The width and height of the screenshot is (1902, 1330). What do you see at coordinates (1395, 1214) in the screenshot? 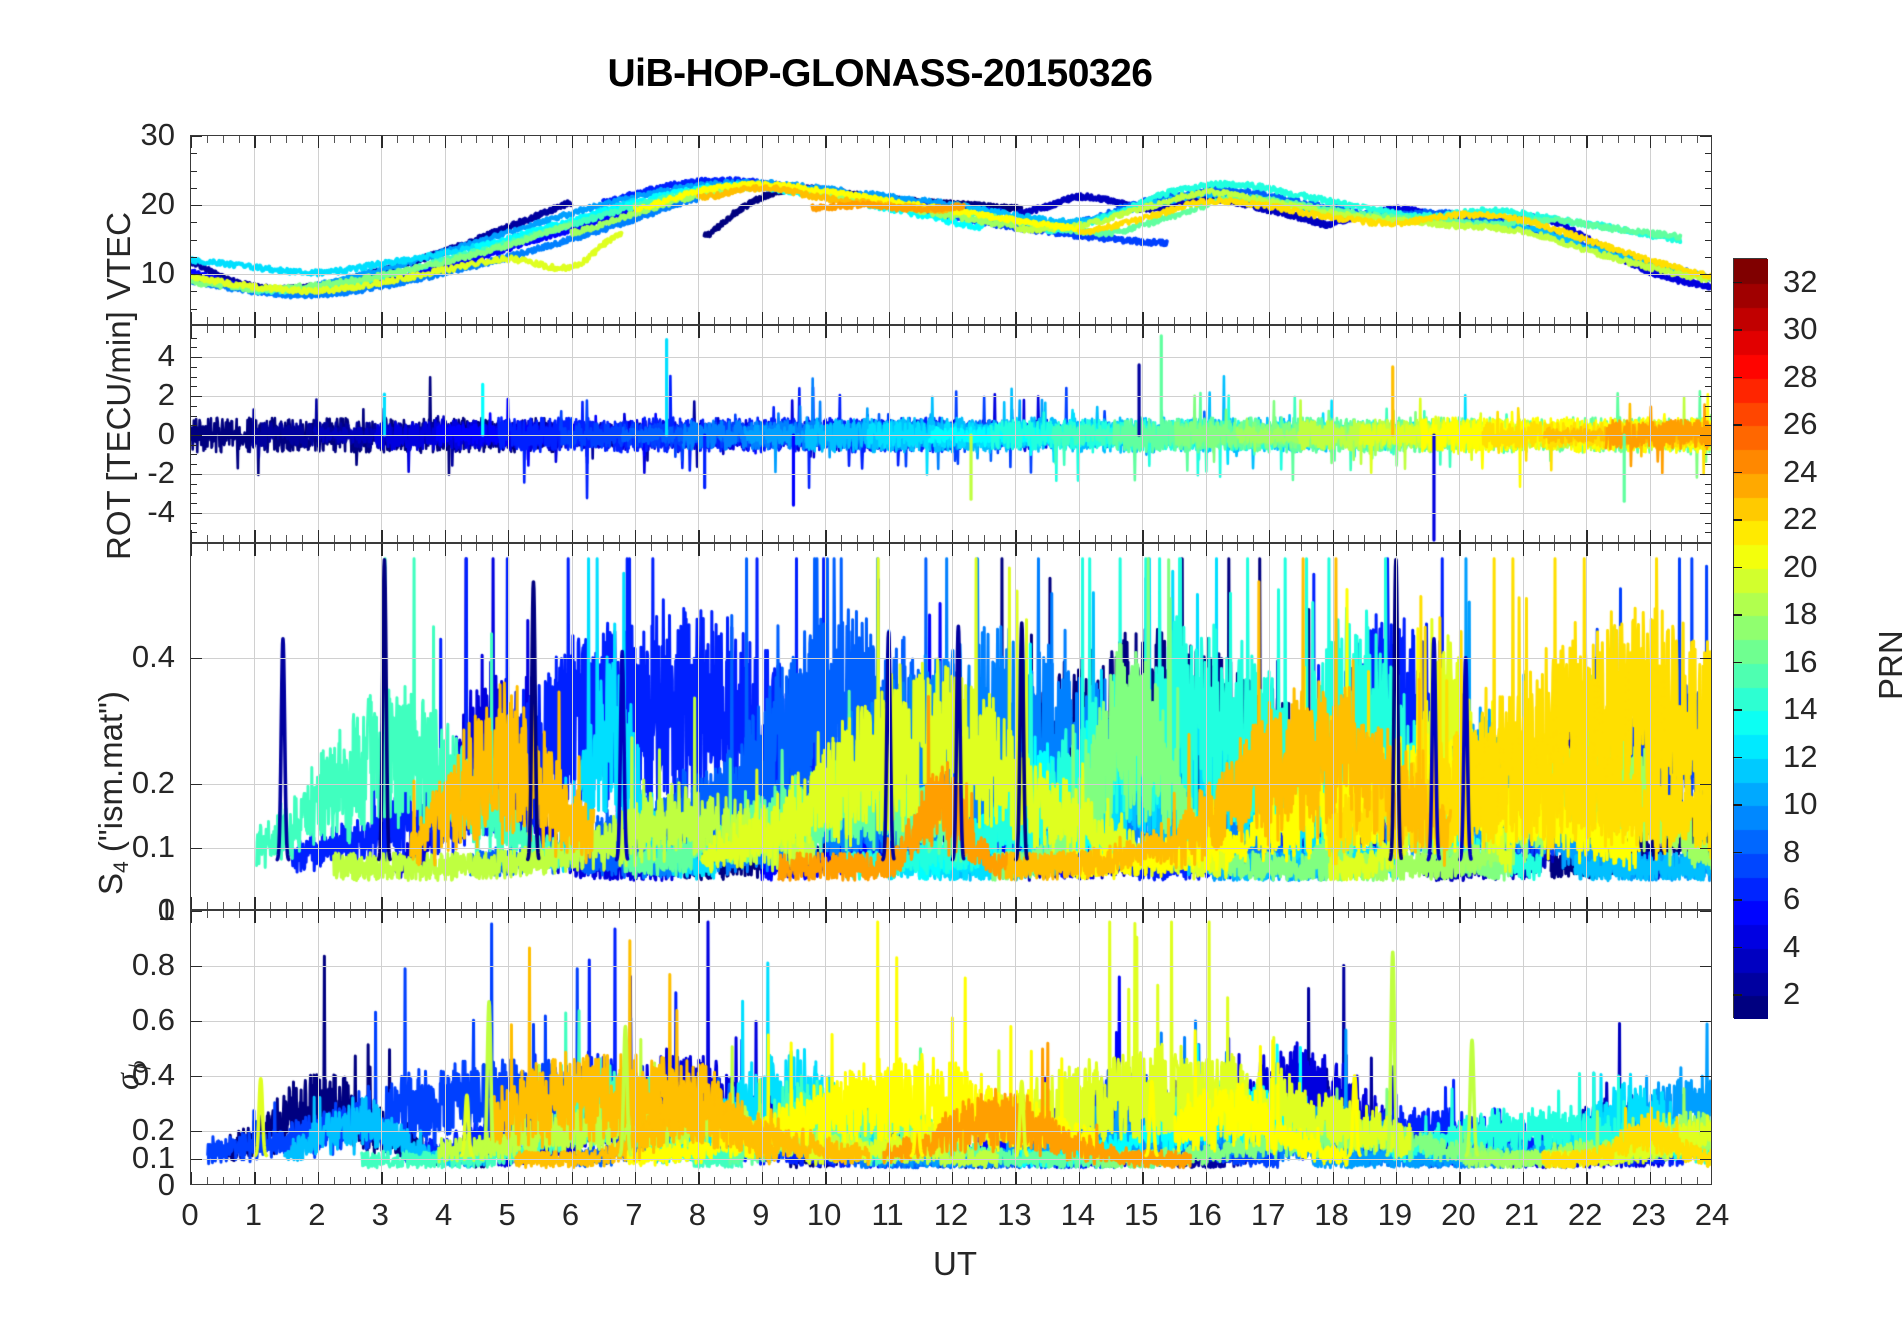
I see `x-tick-label: 19` at bounding box center [1395, 1214].